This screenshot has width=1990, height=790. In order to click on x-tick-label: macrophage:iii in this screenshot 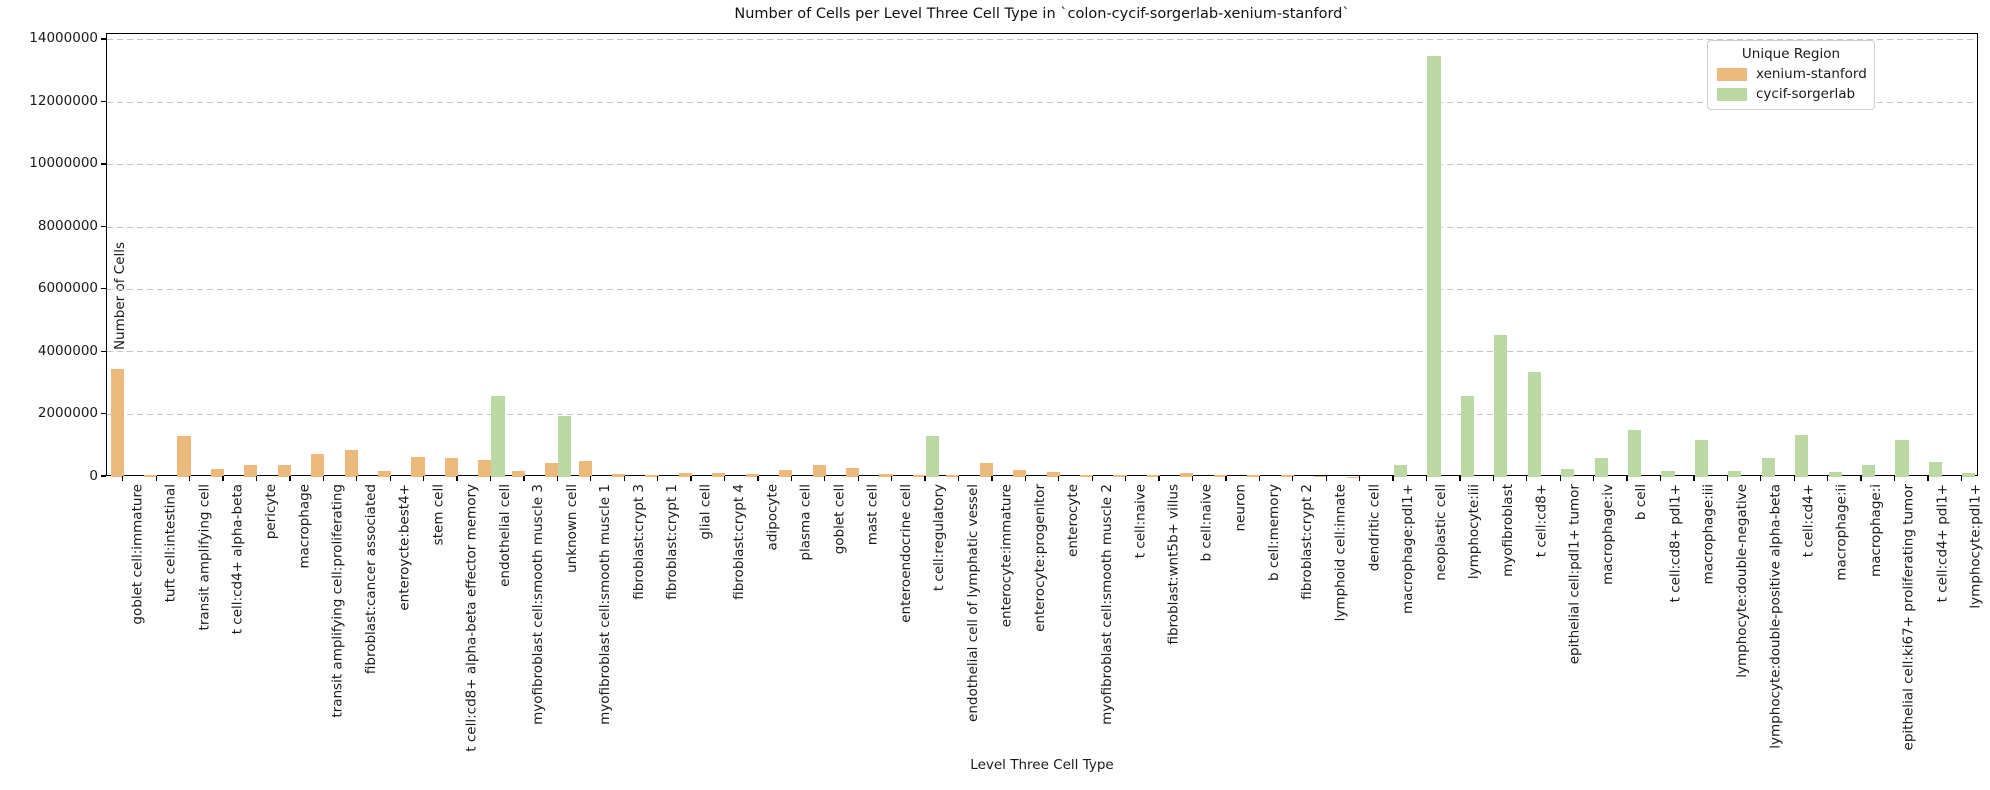, I will do `click(1708, 534)`.